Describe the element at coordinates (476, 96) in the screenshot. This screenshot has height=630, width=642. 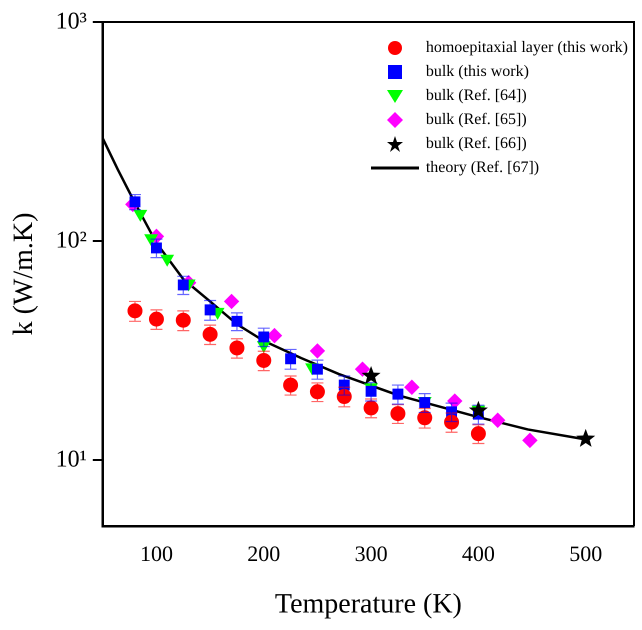
I see `legend-label: bulk (Ref. [64])` at that location.